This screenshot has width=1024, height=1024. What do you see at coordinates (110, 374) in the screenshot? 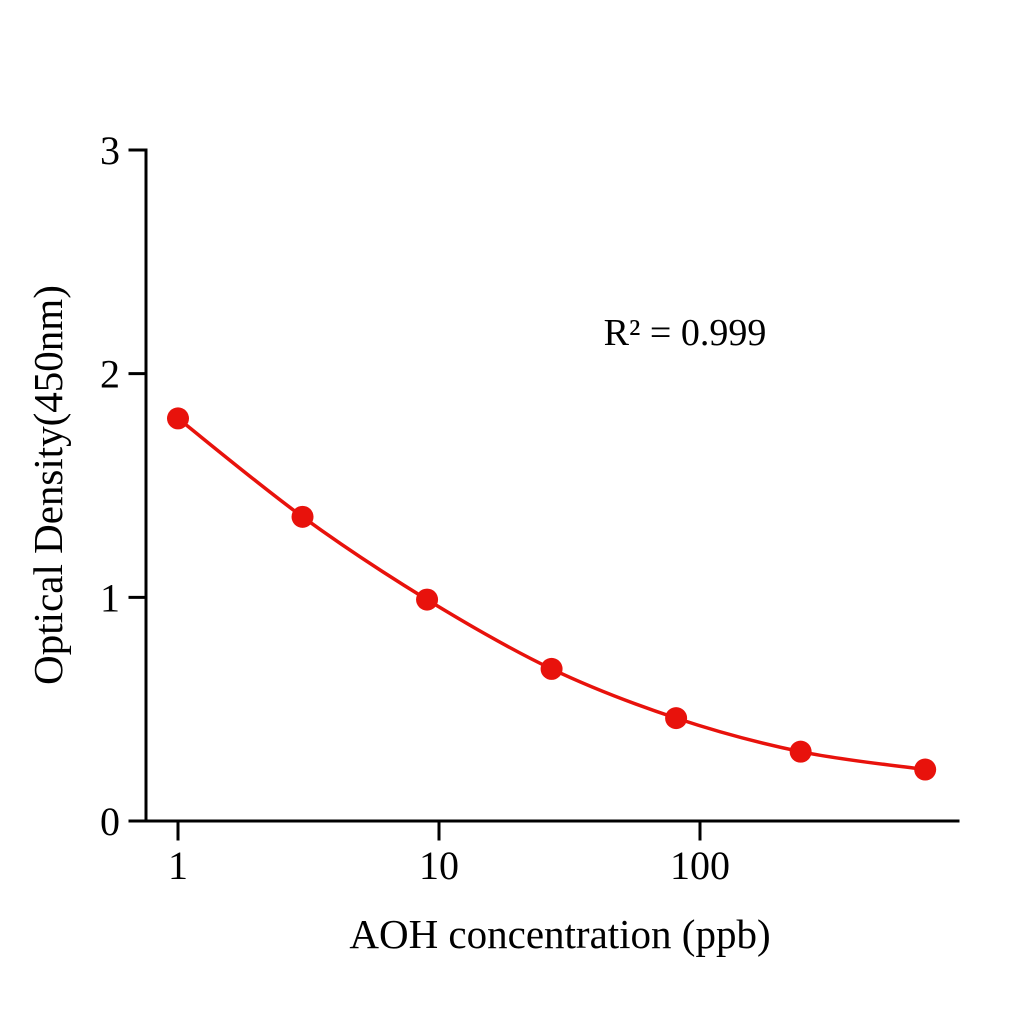
I see `y-tick-label: 2` at bounding box center [110, 374].